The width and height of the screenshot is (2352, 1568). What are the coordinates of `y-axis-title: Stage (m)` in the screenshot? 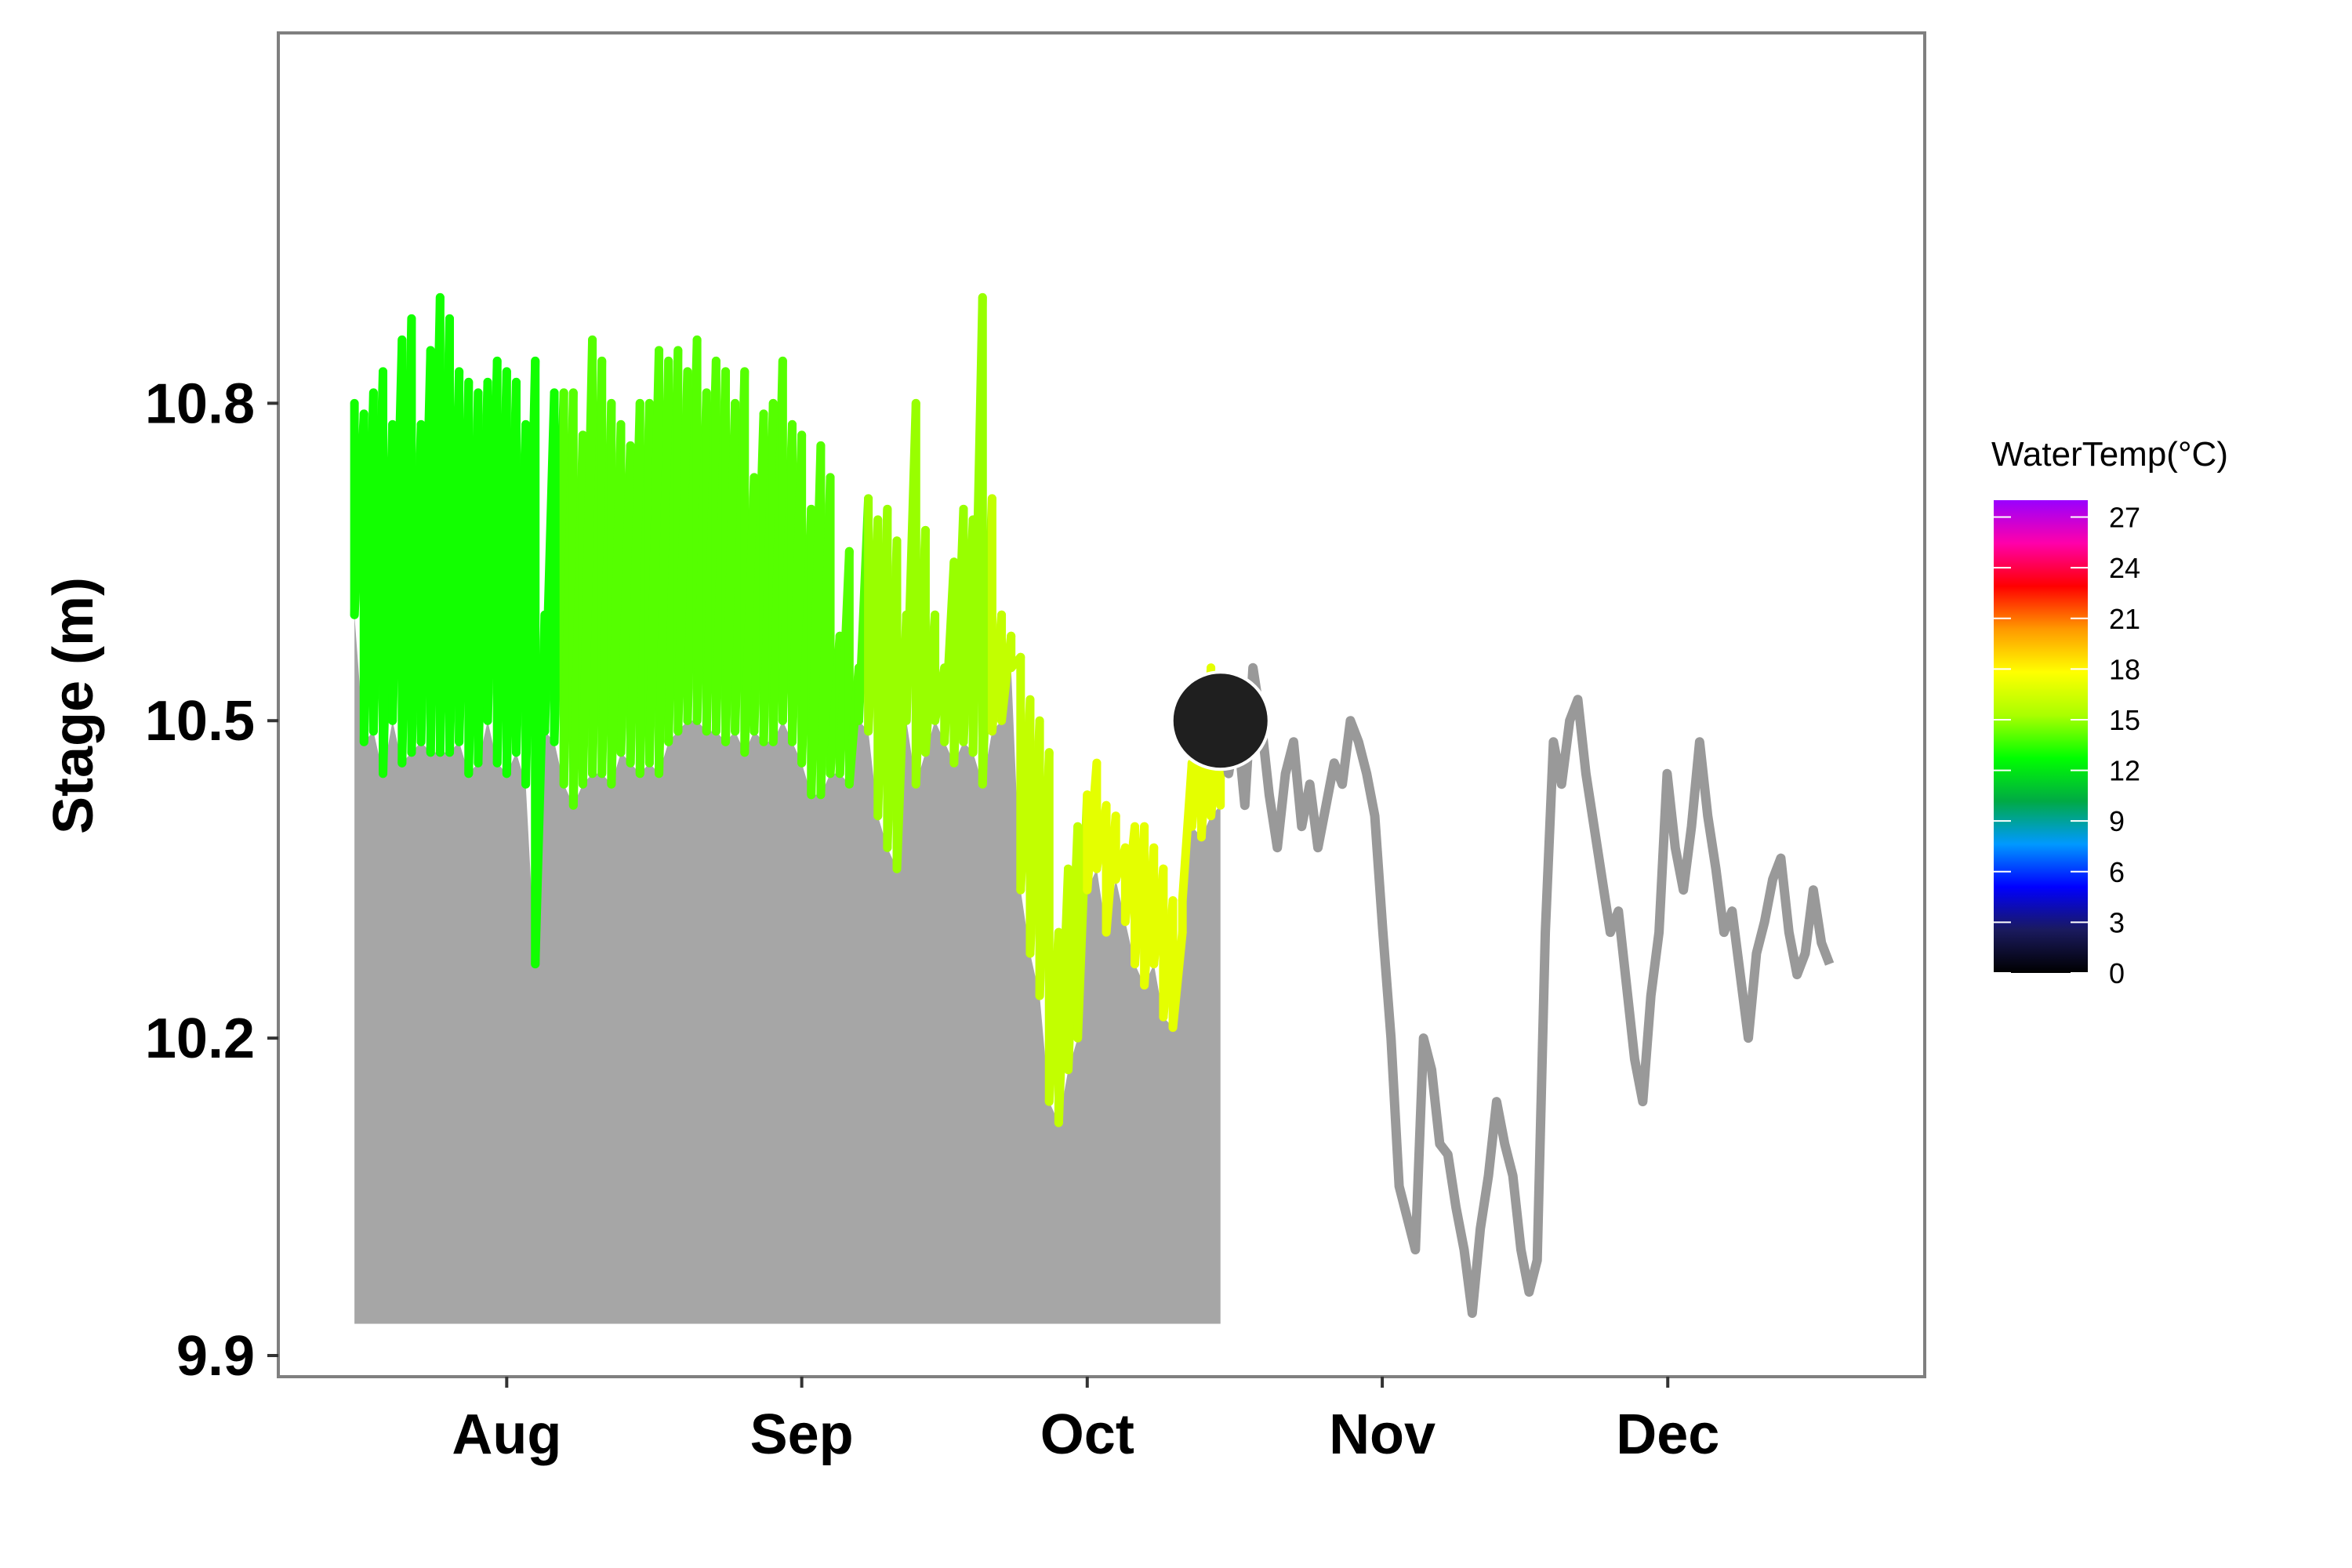 It's located at (73, 705).